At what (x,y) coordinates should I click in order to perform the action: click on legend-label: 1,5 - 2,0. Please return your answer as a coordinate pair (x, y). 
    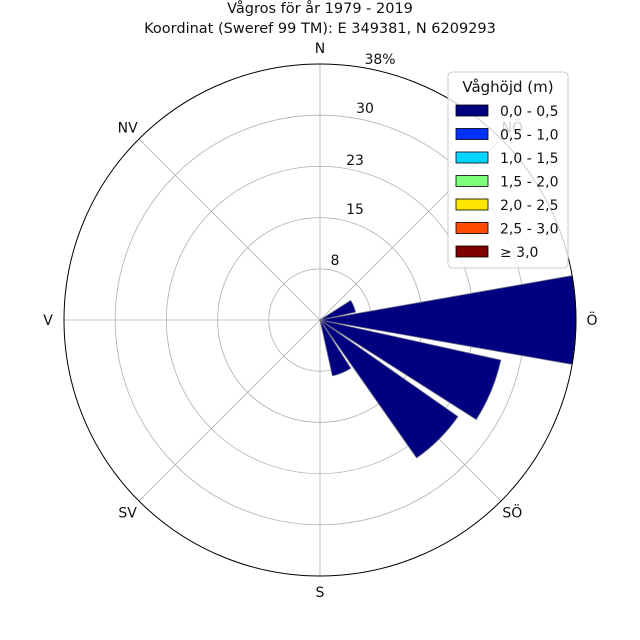
    Looking at the image, I should click on (529, 183).